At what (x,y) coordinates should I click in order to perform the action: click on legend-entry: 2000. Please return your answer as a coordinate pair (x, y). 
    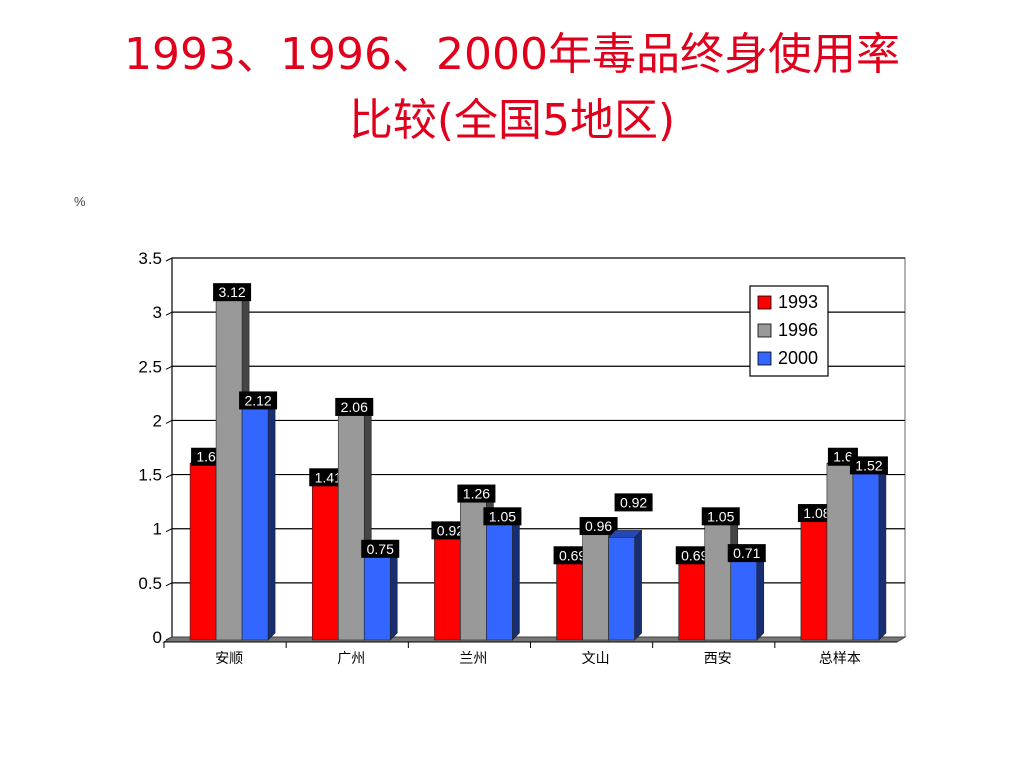
    Looking at the image, I should click on (798, 358).